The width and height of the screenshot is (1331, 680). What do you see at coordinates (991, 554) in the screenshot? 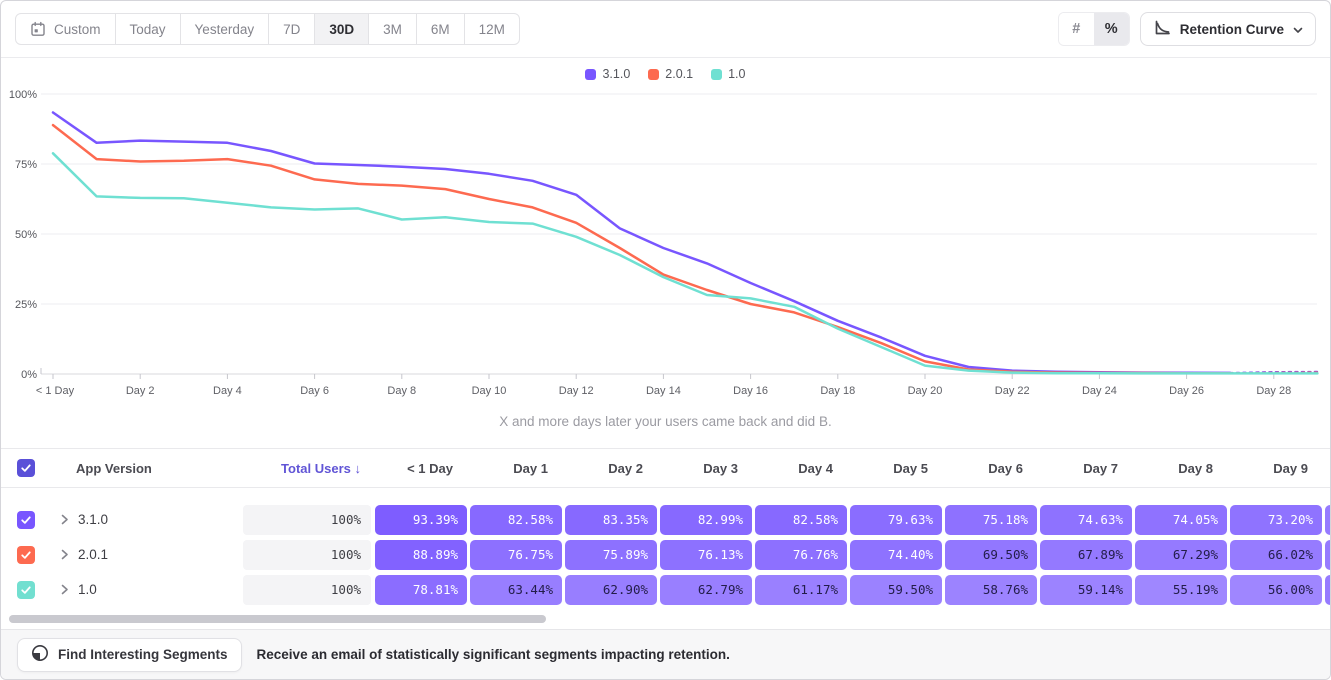
I see `retention-pill-2.0.1-day-6: 69.50%` at bounding box center [991, 554].